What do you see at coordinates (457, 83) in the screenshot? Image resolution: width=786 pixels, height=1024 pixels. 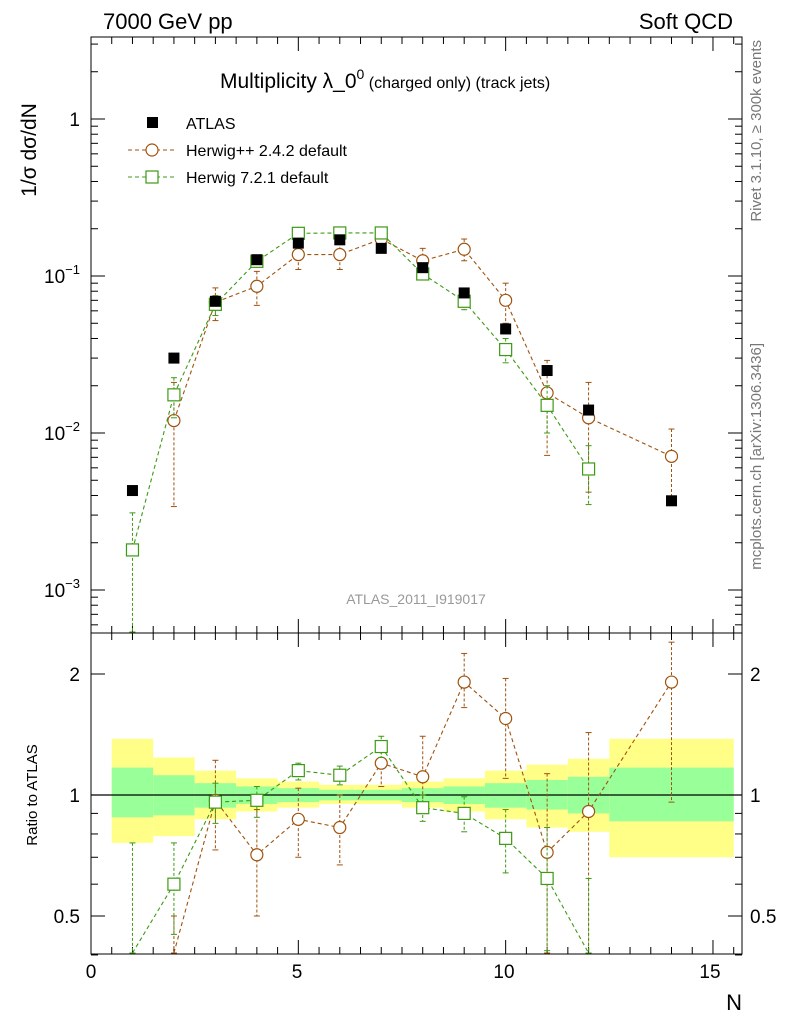 I see `chart-title-suffix: (charged only) (track jets)` at bounding box center [457, 83].